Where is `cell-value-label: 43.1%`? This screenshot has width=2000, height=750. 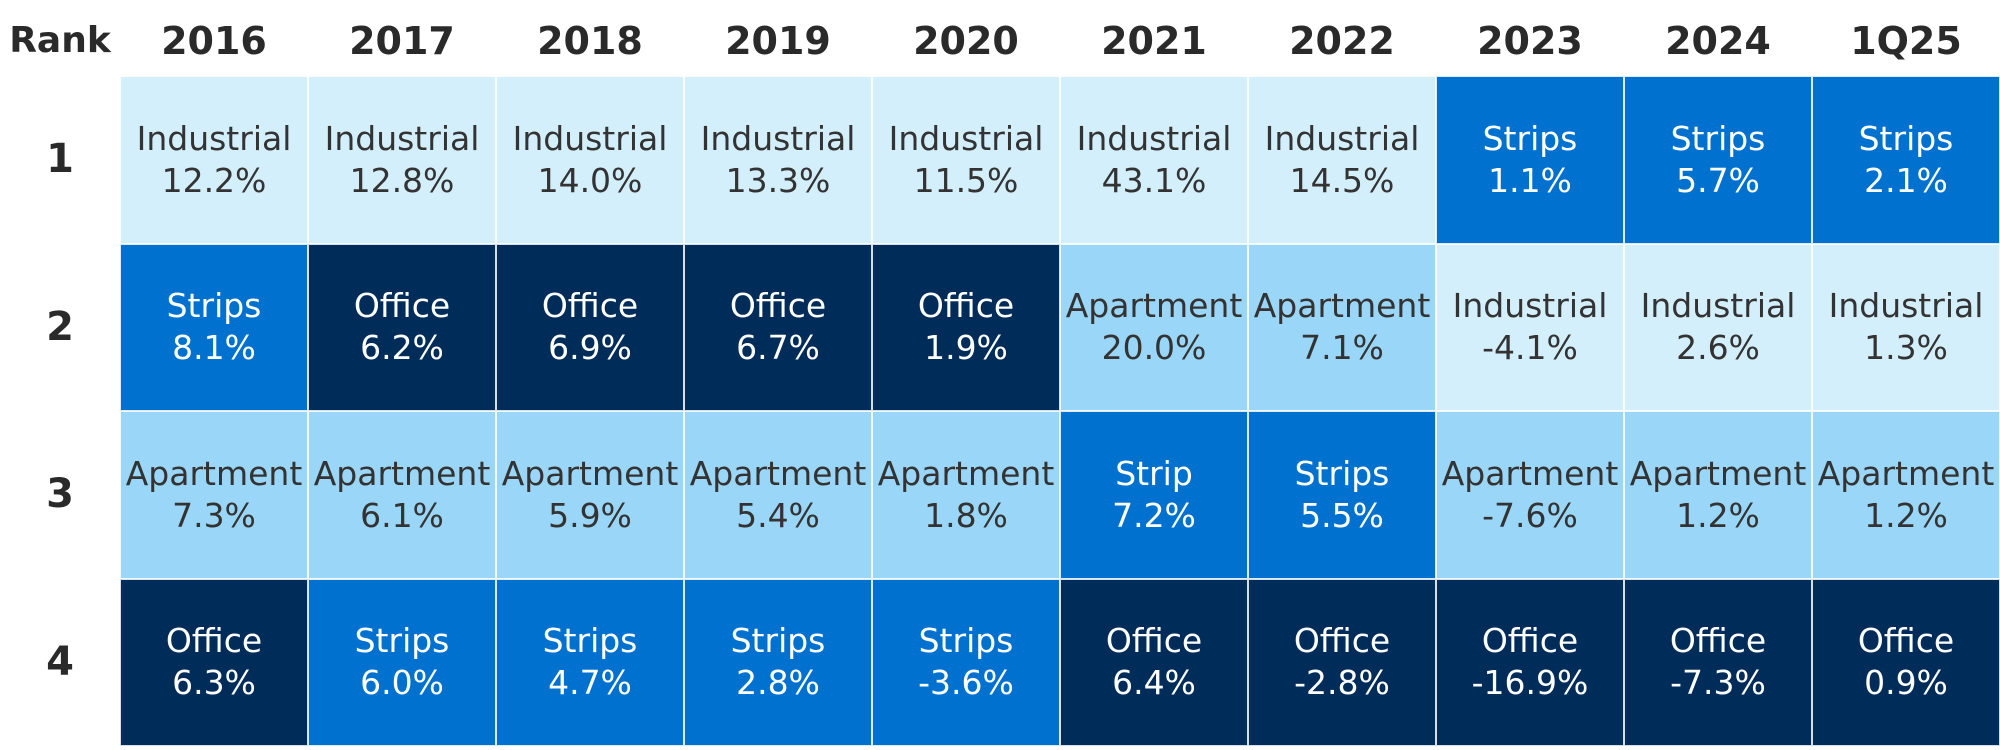
cell-value-label: 43.1% is located at coordinates (1154, 180).